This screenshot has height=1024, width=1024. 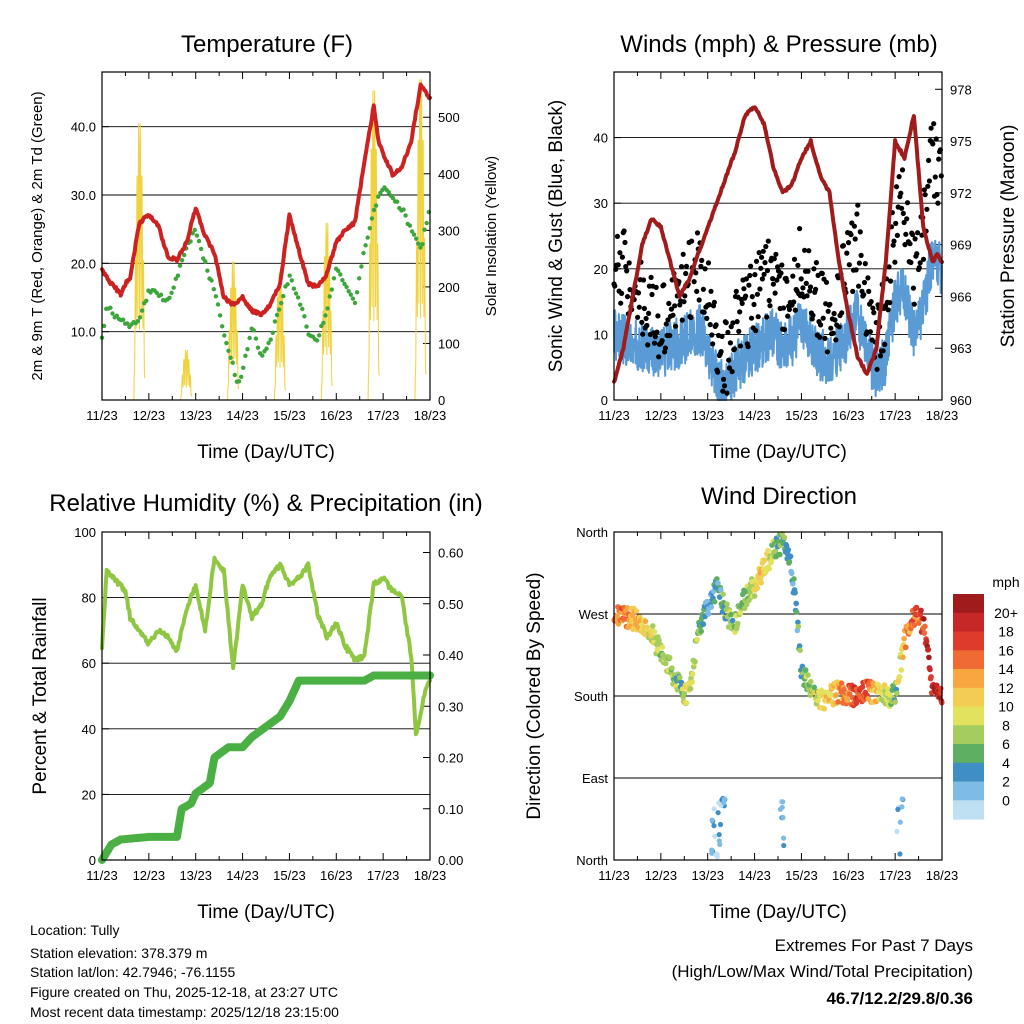 What do you see at coordinates (450, 860) in the screenshot?
I see `humidity-y2-tick-label: 0.00` at bounding box center [450, 860].